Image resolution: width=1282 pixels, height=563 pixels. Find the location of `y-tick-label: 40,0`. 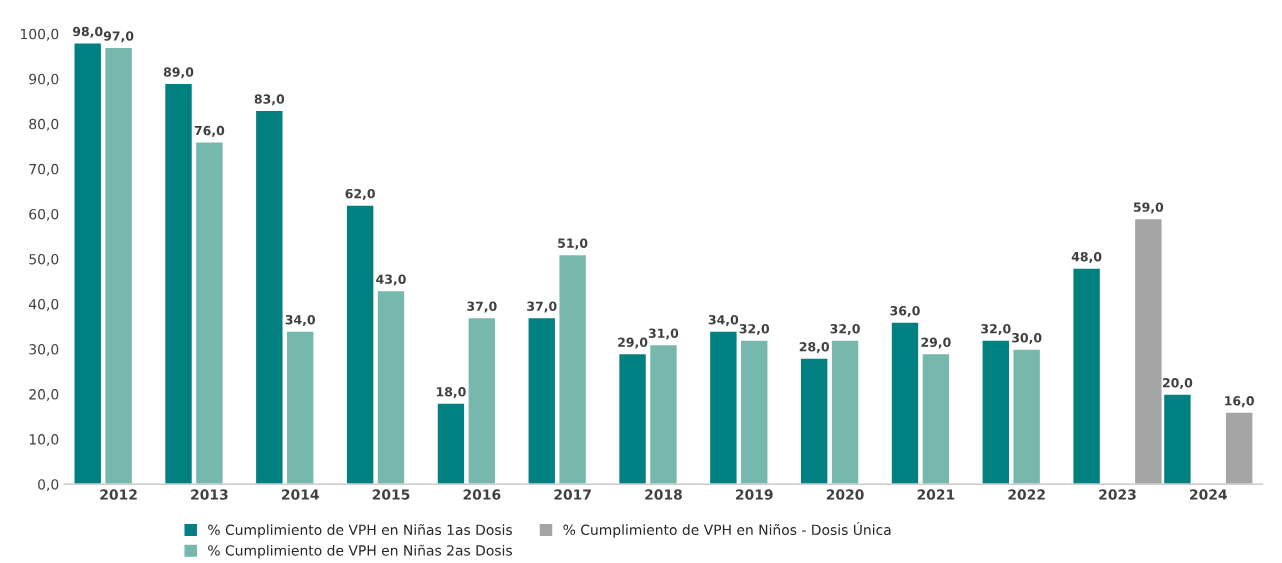

y-tick-label: 40,0 is located at coordinates (43, 304).